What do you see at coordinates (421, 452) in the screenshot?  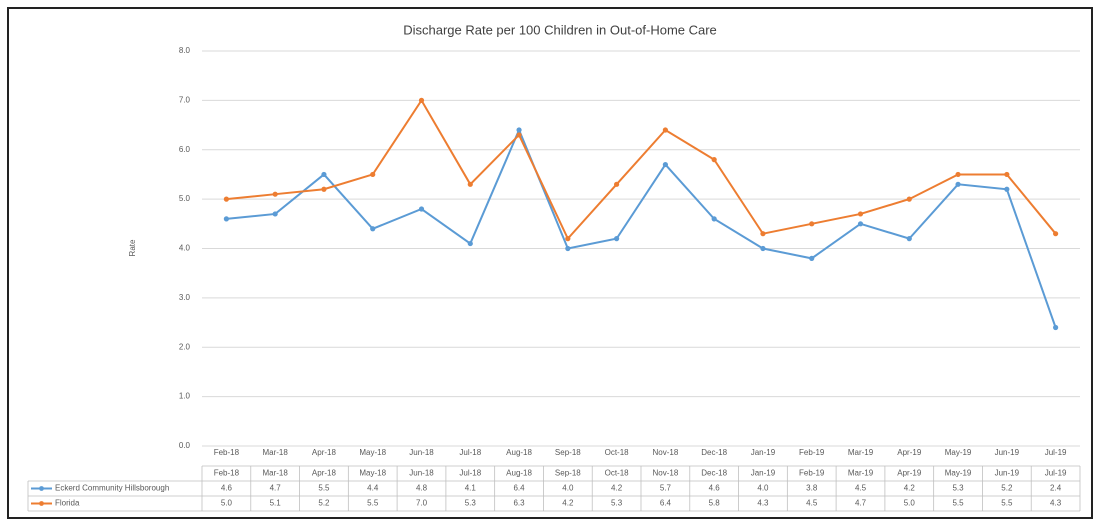 I see `x-tick-label: Jun-18` at bounding box center [421, 452].